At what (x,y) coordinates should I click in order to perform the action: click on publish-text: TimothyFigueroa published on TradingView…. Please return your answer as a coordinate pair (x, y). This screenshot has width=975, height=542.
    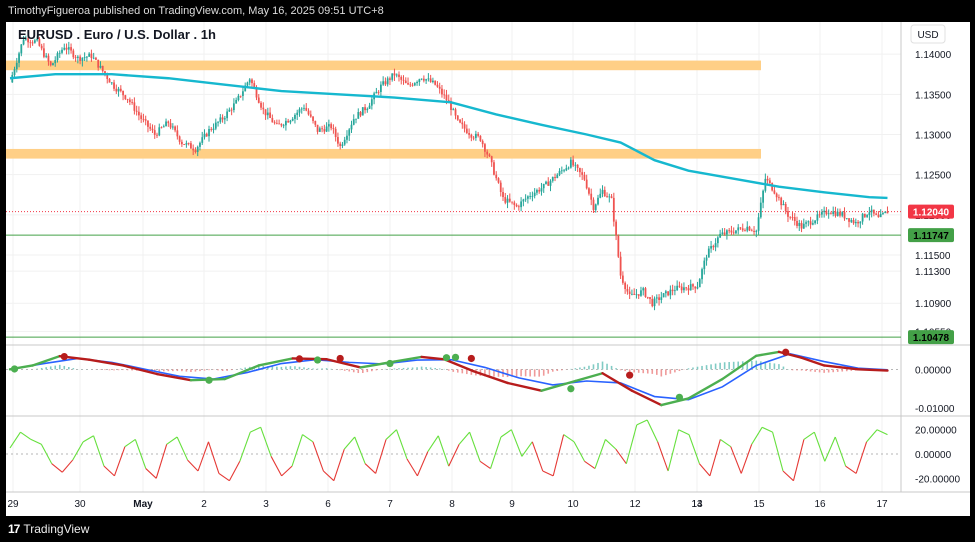
    Looking at the image, I should click on (196, 11).